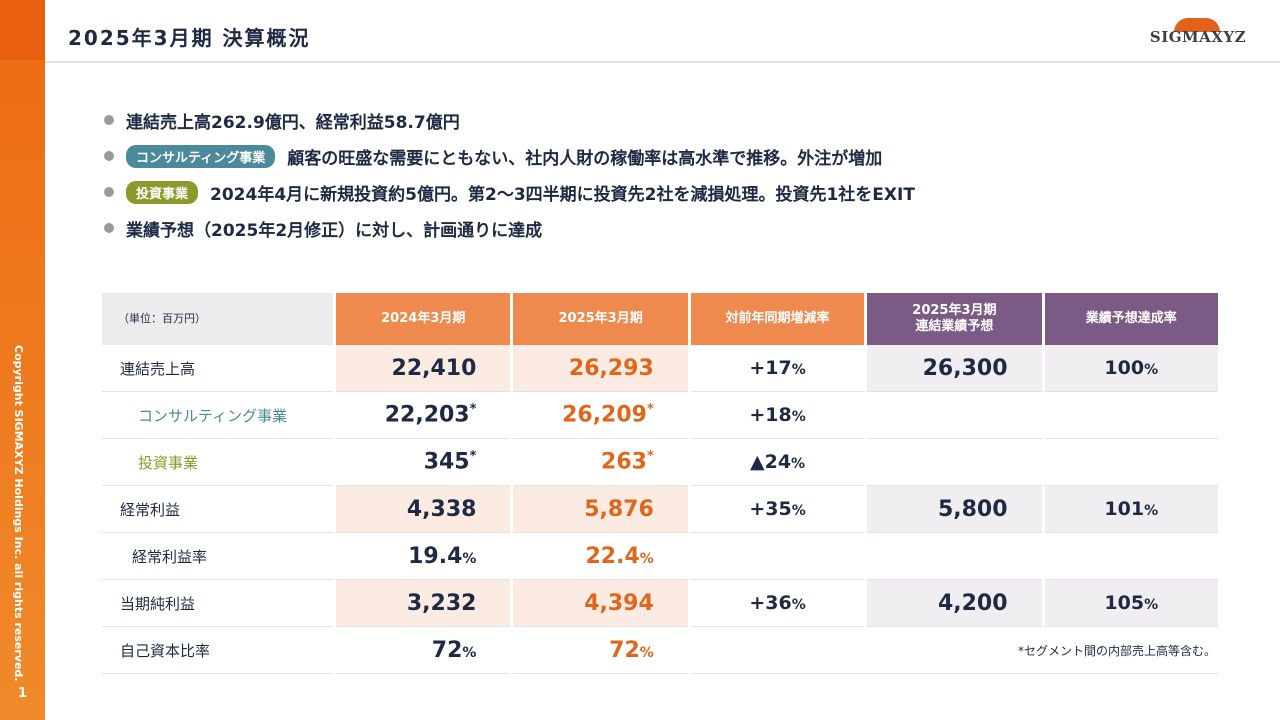 This screenshot has width=1280, height=720. I want to click on bullet-text: 顧客の旺盛な需要にともない、社内人財の稼働率は高水準で推移。外注が増加, so click(585, 158).